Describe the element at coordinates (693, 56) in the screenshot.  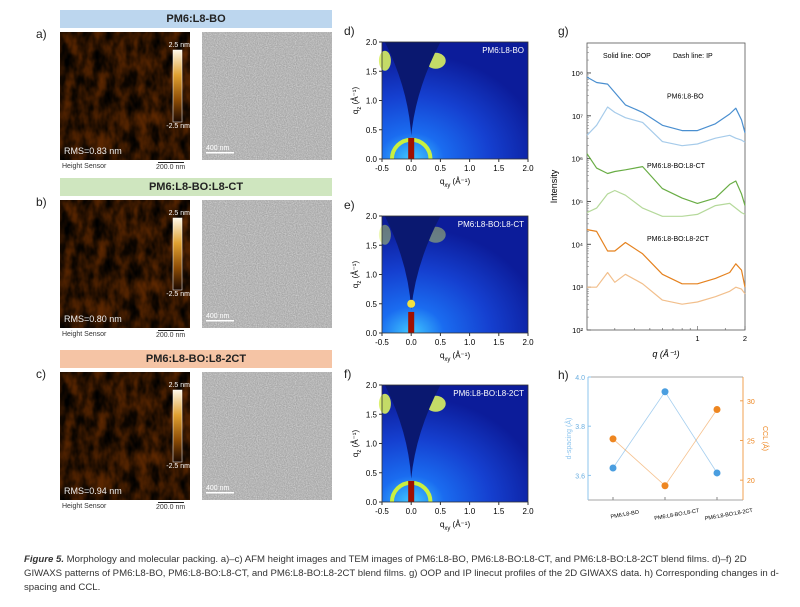
I see `legend-dash-note: Dash line: IP` at that location.